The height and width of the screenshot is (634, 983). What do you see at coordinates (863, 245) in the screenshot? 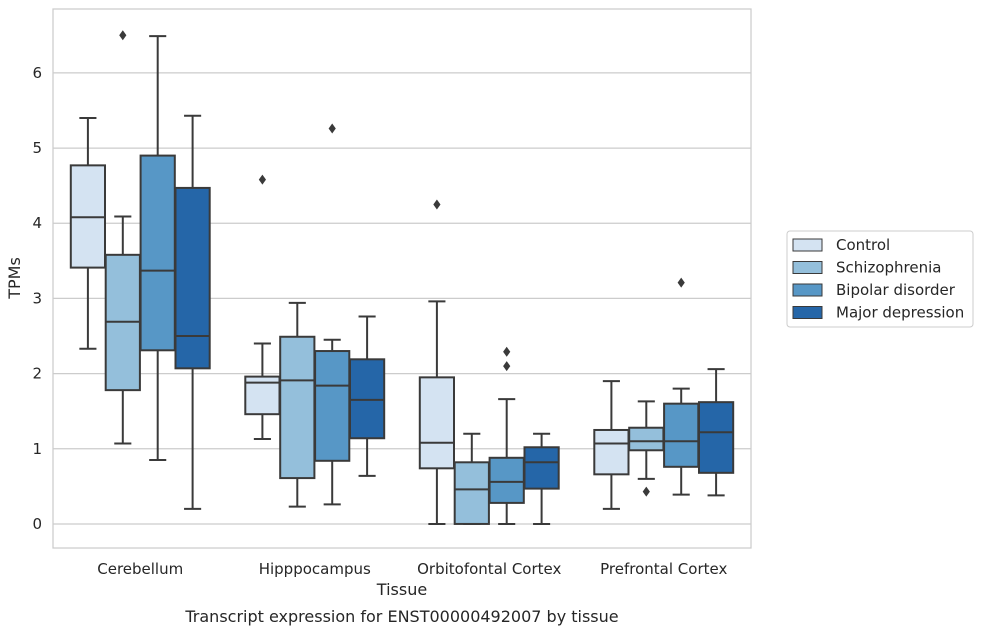
I see `legend-entry: Control` at bounding box center [863, 245].